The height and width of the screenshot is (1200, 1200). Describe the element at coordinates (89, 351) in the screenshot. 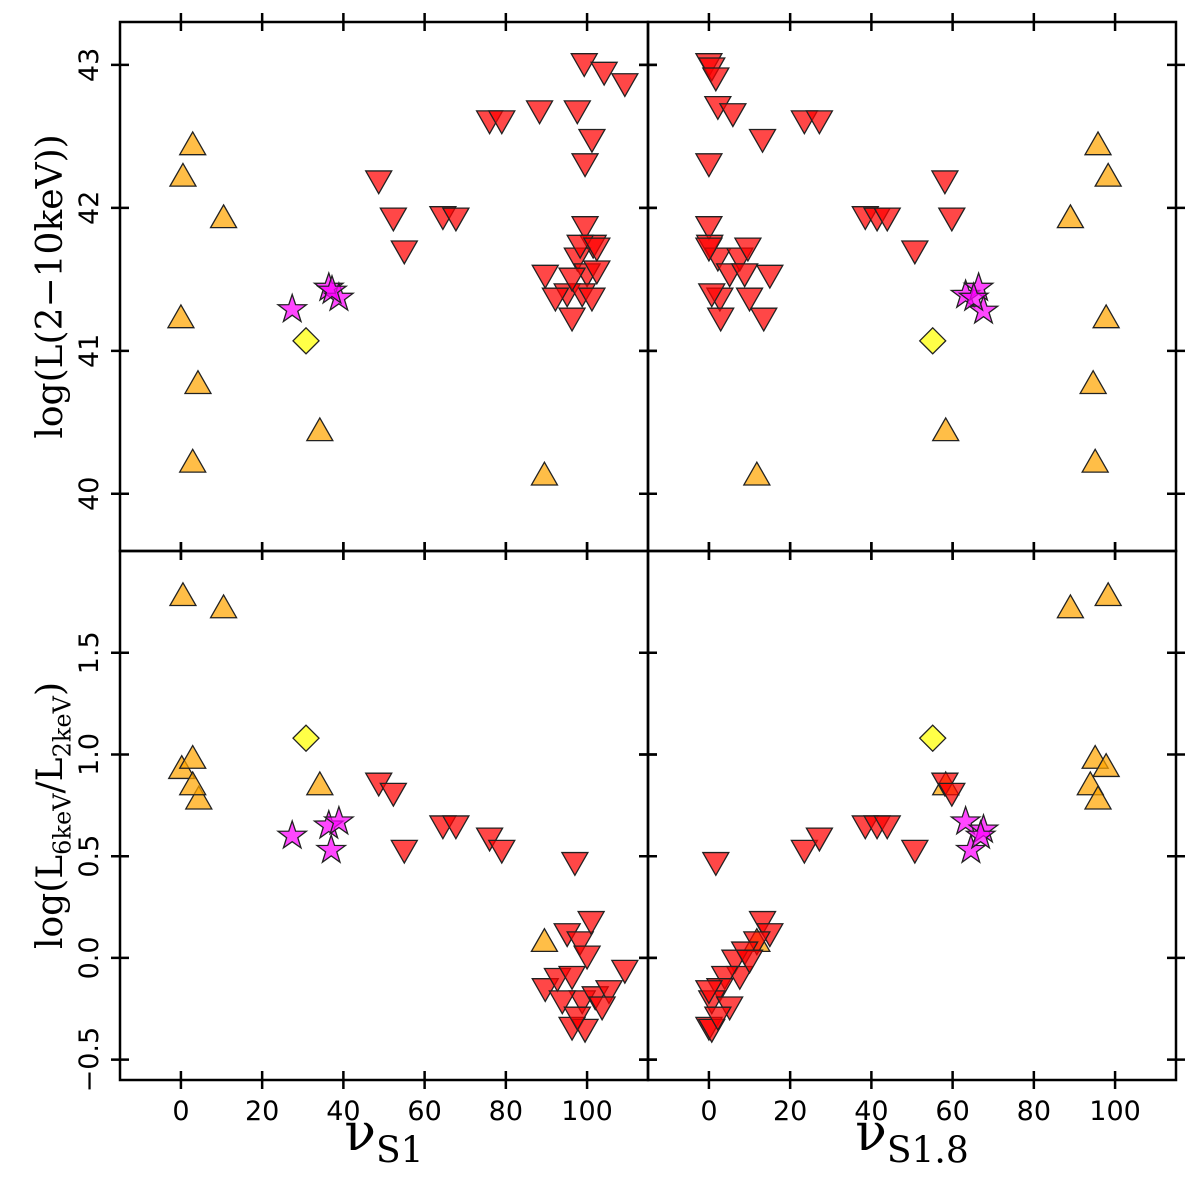

I see `y-tick-label: 41` at that location.